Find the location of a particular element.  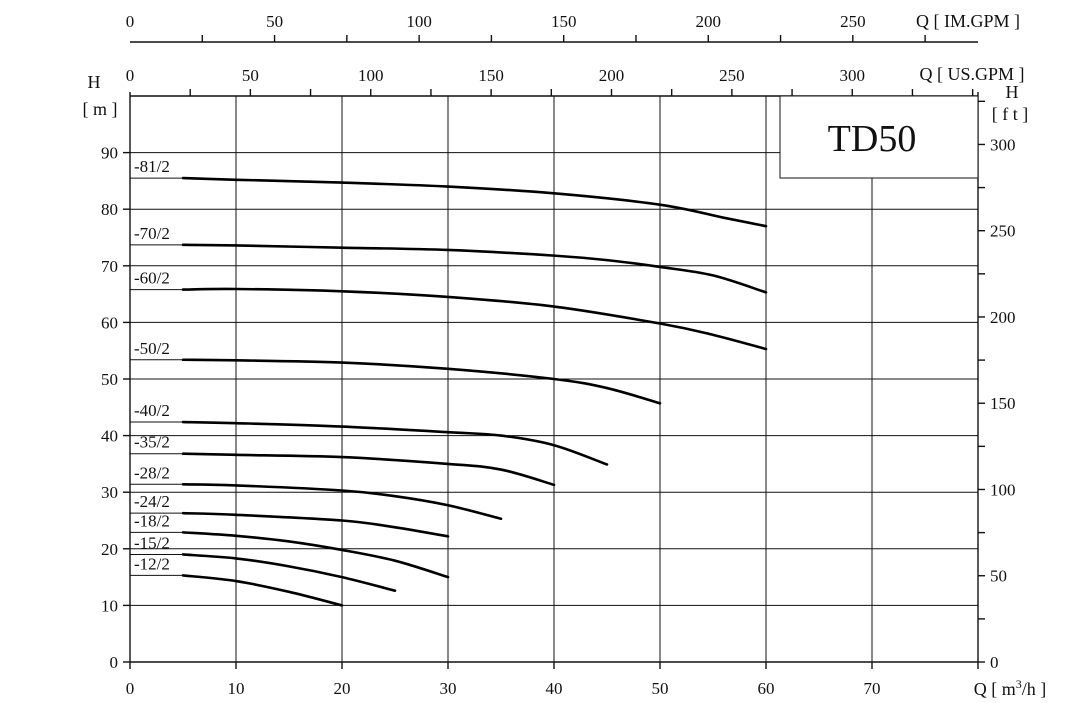

series-label-60-2: -60/2 is located at coordinates (152, 278).